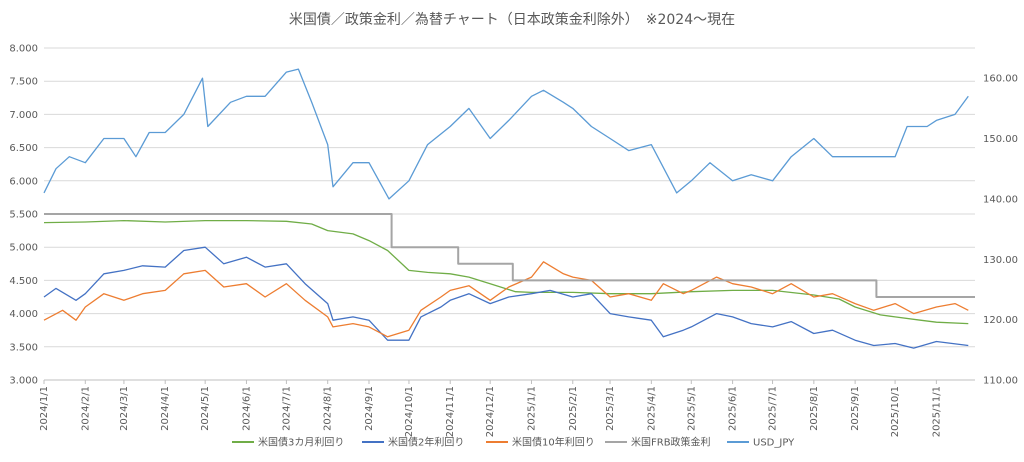 This screenshot has width=1024, height=462. What do you see at coordinates (23, 115) in the screenshot?
I see `y-tick-label: 7.000` at bounding box center [23, 115].